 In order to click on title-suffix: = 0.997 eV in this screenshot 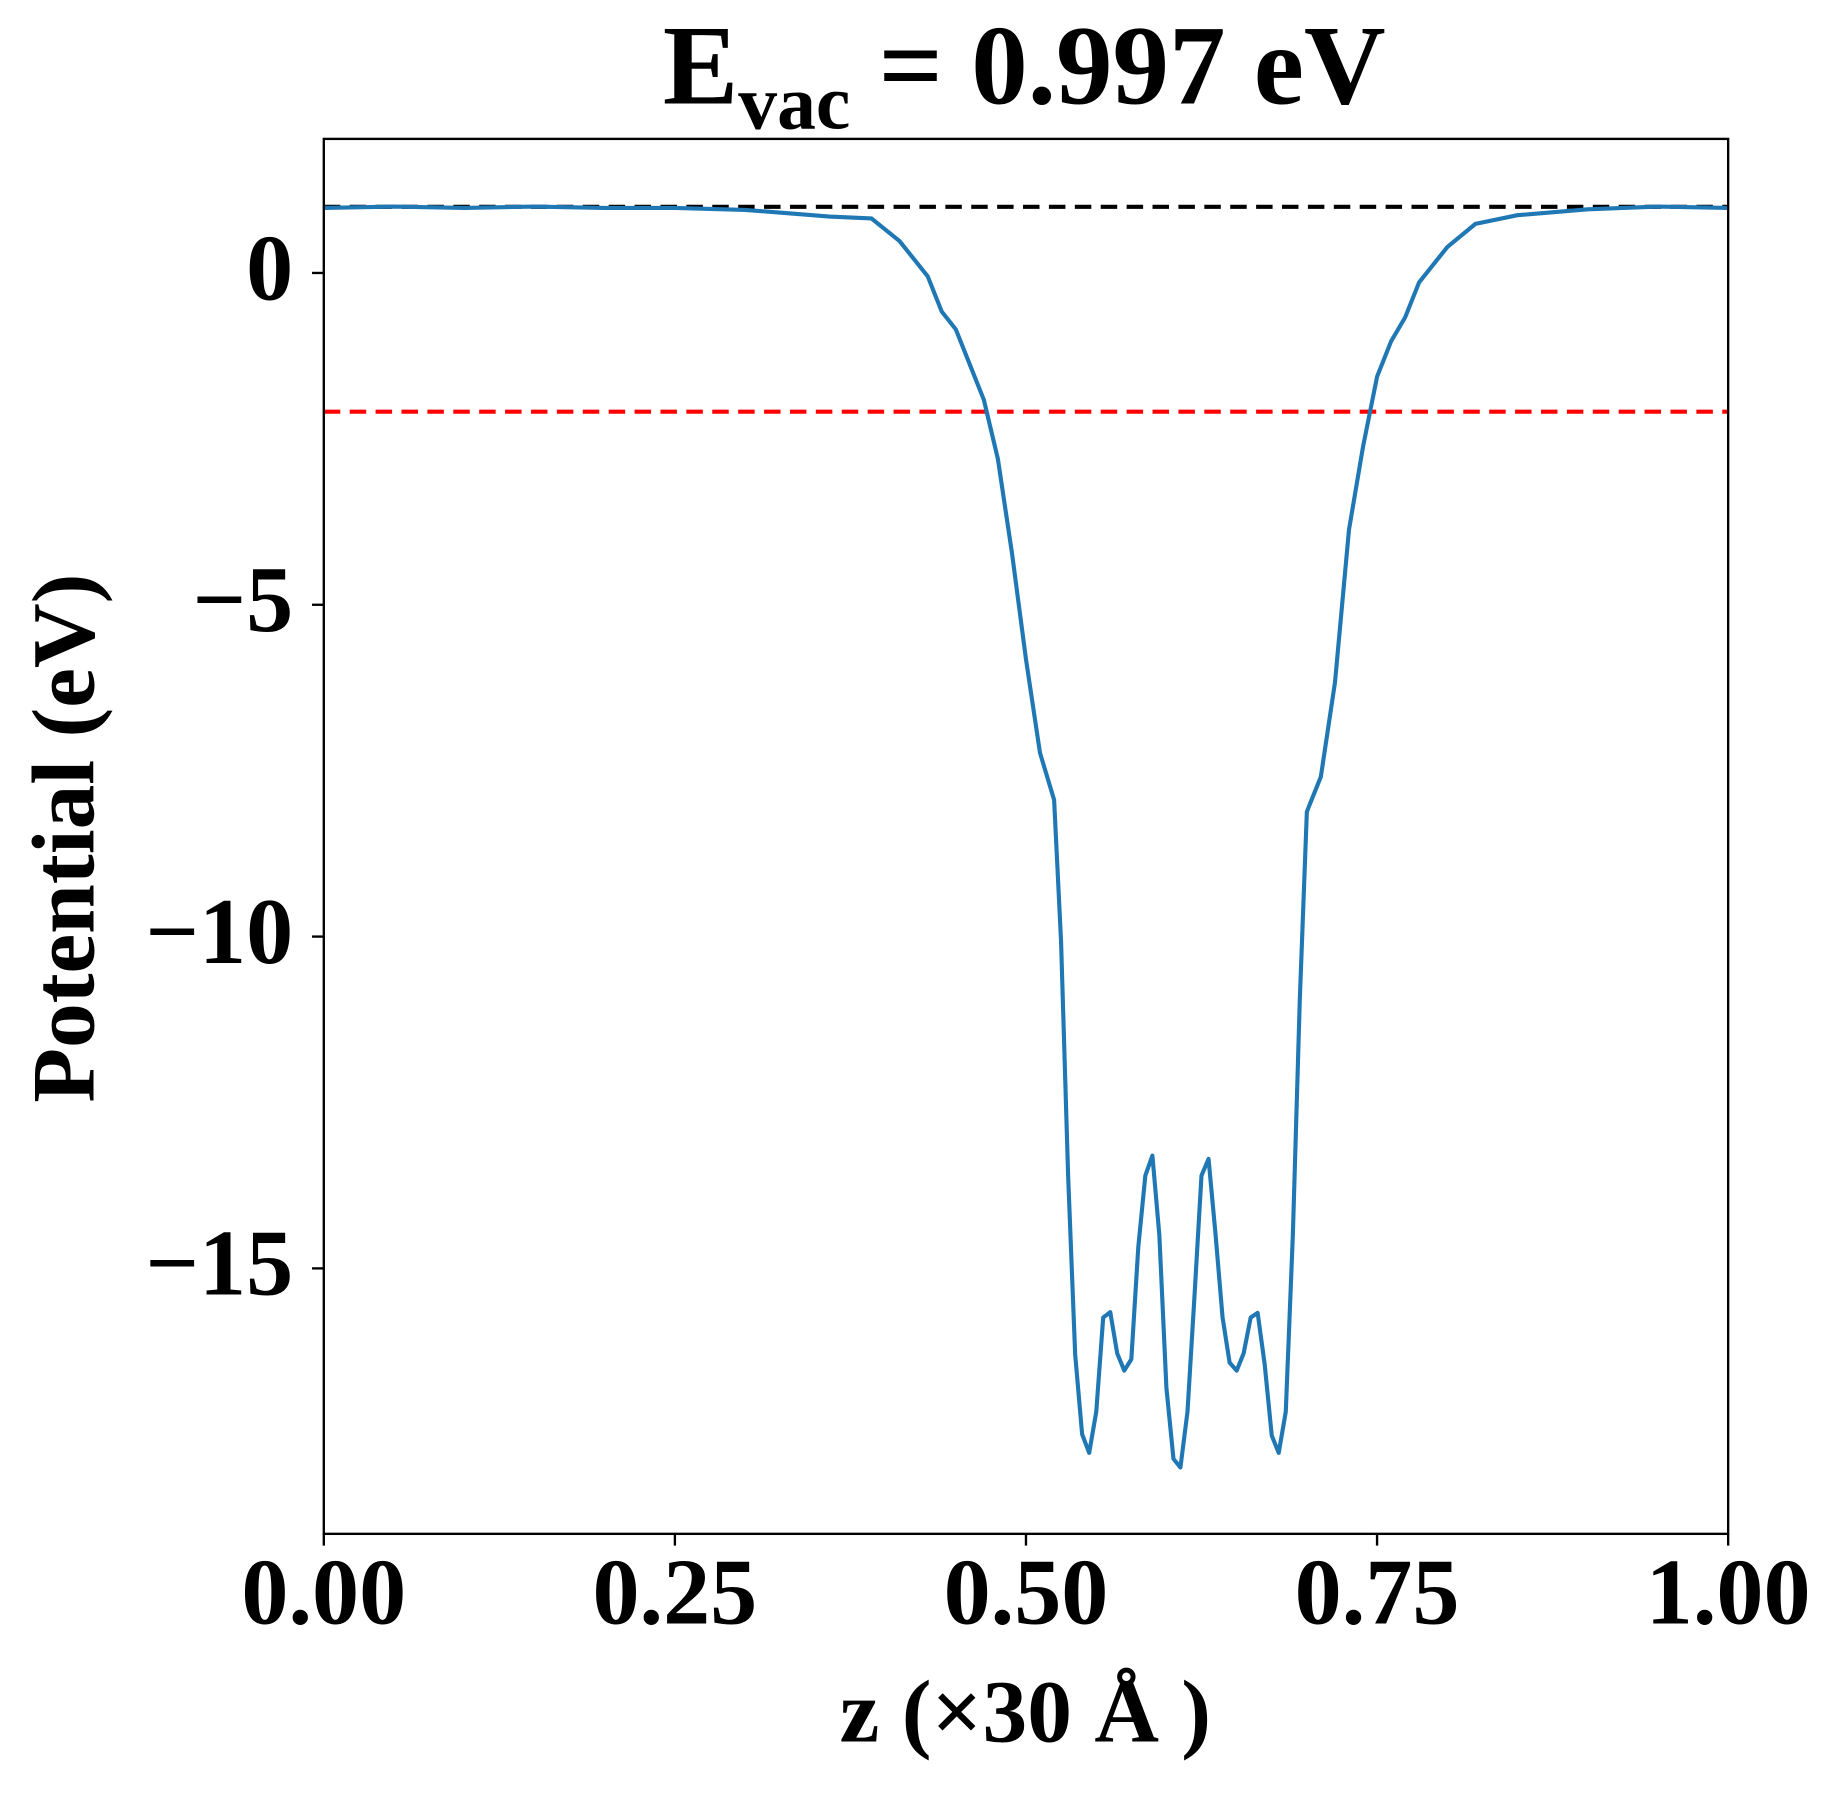, I will do `click(1117, 66)`.